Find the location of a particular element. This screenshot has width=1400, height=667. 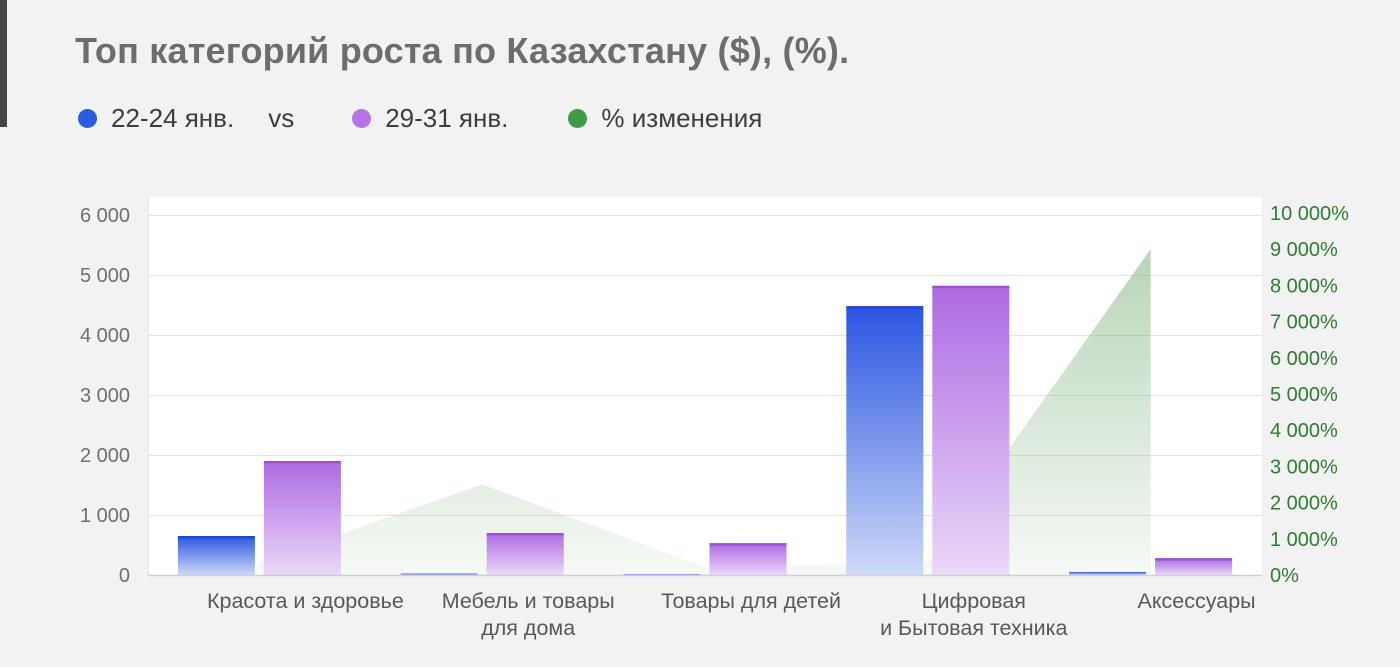

legend-item-period-1: 22-24 янв. is located at coordinates (156, 118).